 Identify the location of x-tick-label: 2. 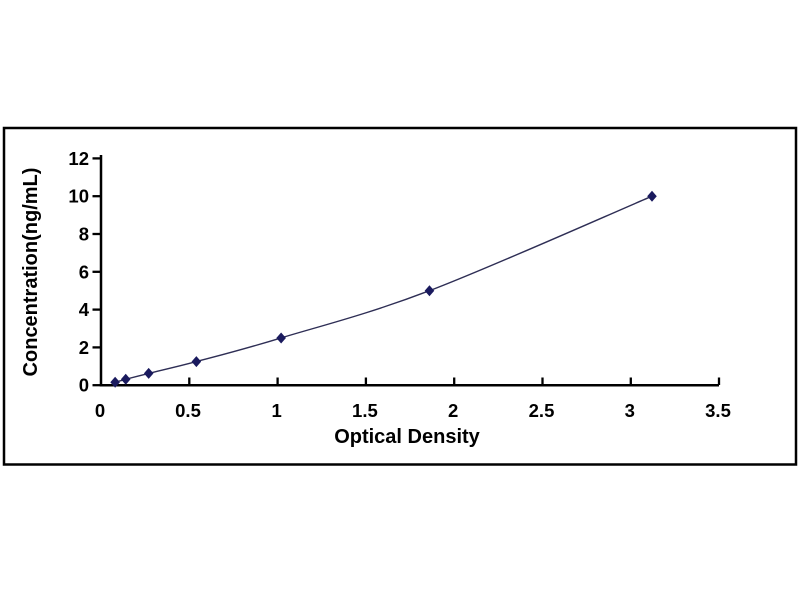
(453, 410).